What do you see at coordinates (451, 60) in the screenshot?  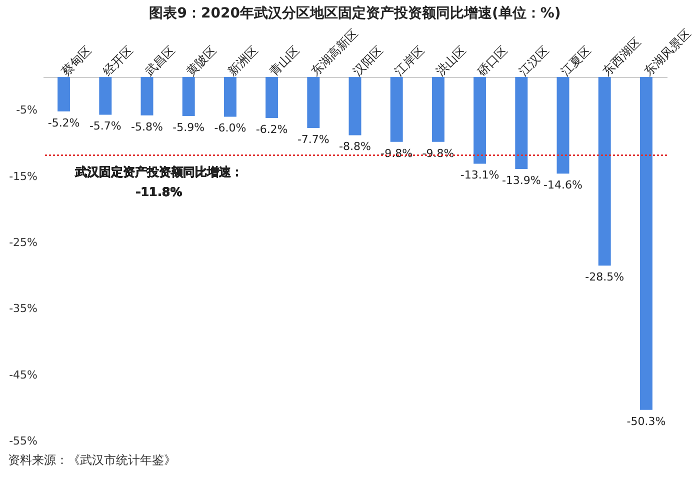 I see `x-tick-label: 洪山区` at bounding box center [451, 60].